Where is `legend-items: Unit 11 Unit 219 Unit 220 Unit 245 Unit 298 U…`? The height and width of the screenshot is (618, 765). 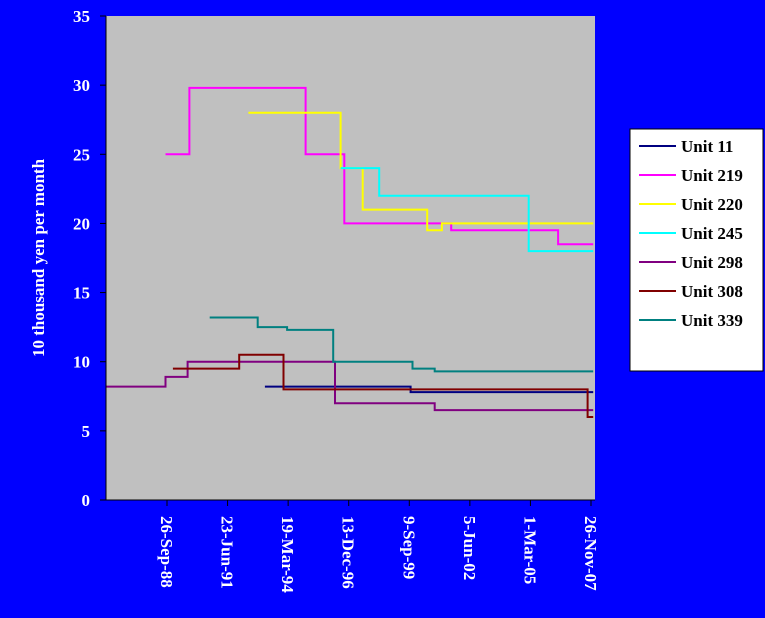 legend-items: Unit 11 Unit 219 Unit 220 Unit 245 Unit 298 U… is located at coordinates (691, 233).